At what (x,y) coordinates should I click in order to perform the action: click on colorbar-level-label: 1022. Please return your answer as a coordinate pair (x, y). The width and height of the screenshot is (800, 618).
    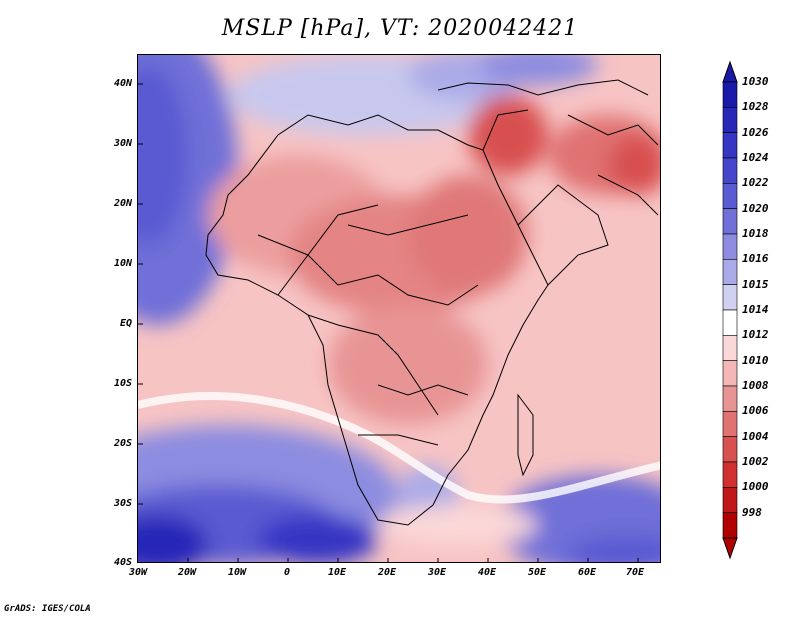
    Looking at the image, I should click on (755, 183).